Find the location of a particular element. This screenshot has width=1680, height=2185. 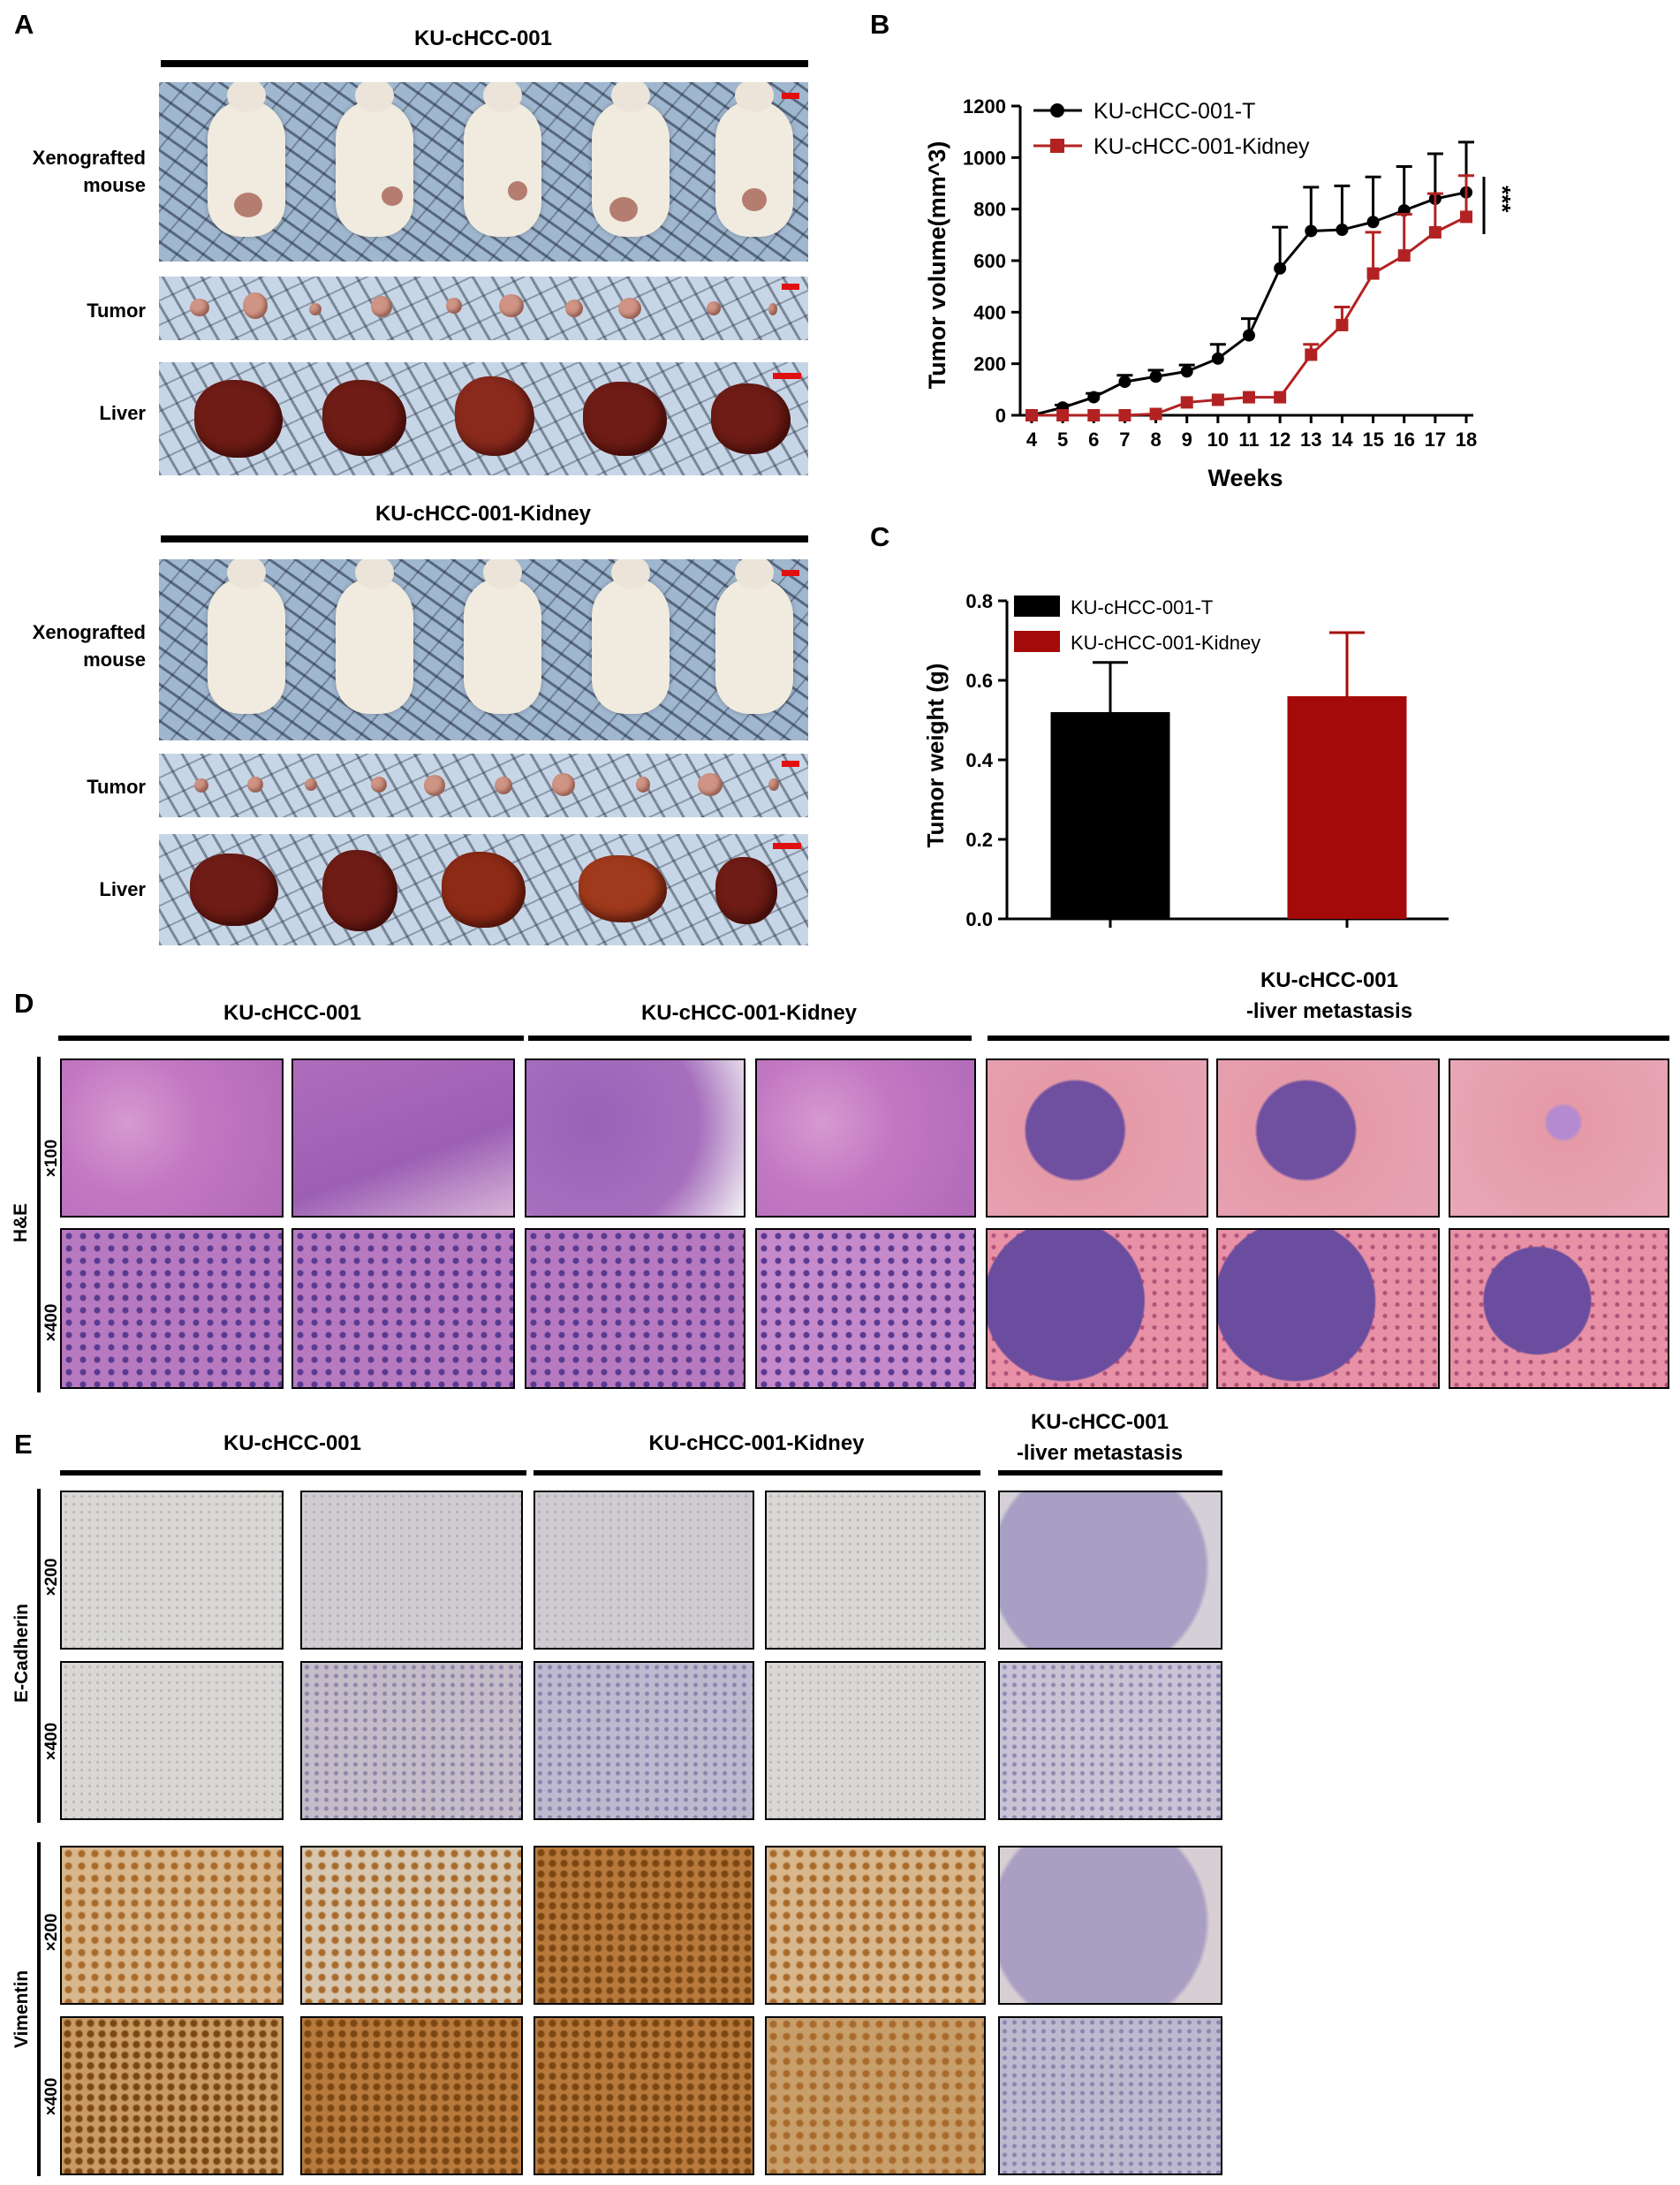

panel-e-col-title-1: KU-cHCC-001 is located at coordinates (292, 1443).